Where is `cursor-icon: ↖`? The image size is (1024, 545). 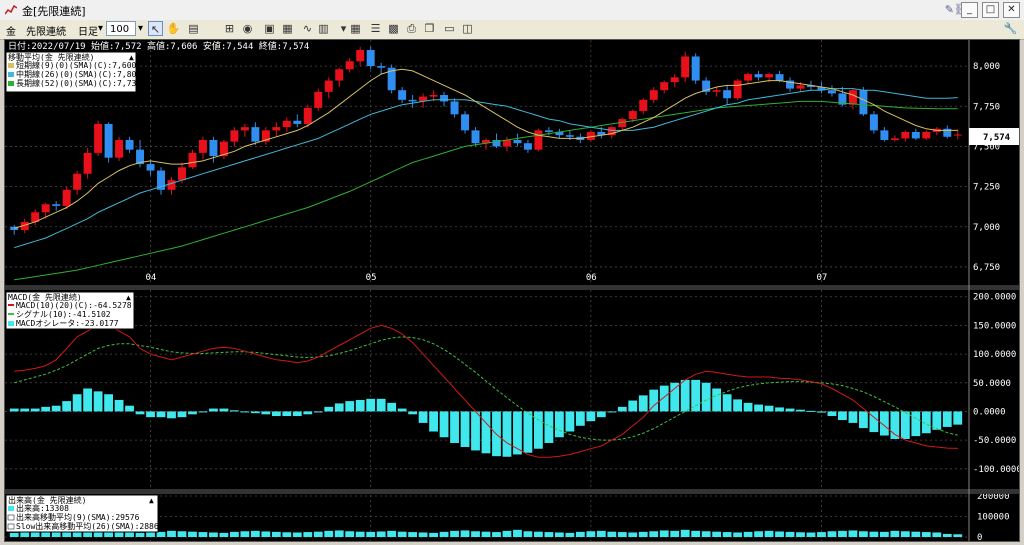 cursor-icon: ↖ is located at coordinates (155, 28).